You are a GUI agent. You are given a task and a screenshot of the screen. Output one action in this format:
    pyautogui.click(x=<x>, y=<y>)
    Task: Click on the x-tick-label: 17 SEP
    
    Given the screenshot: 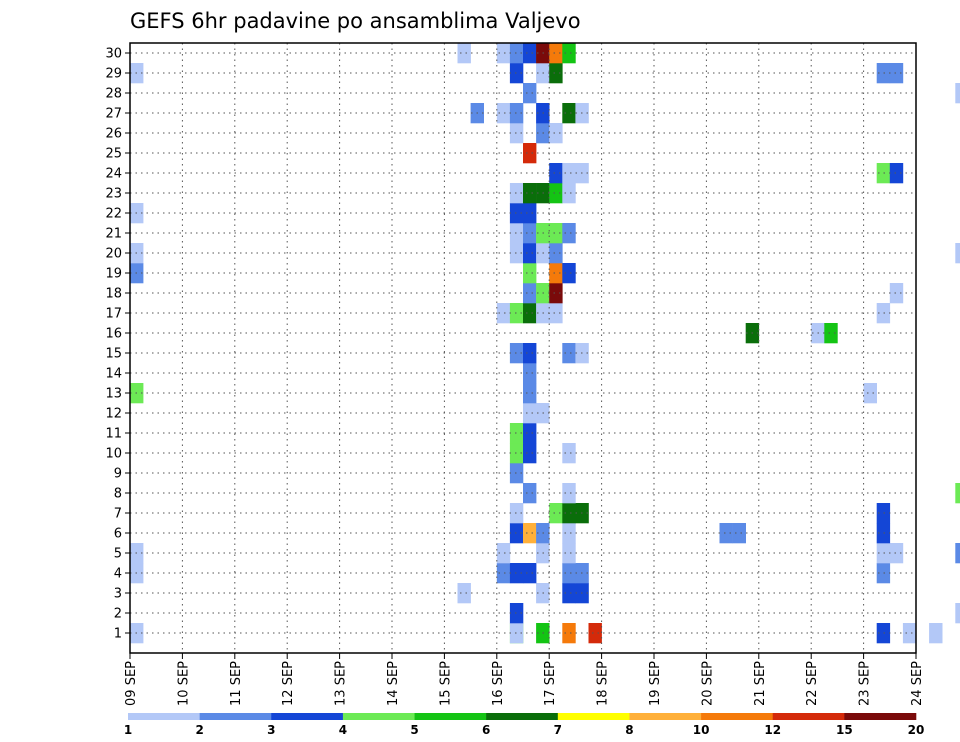 What is the action you would take?
    pyautogui.click(x=550, y=683)
    